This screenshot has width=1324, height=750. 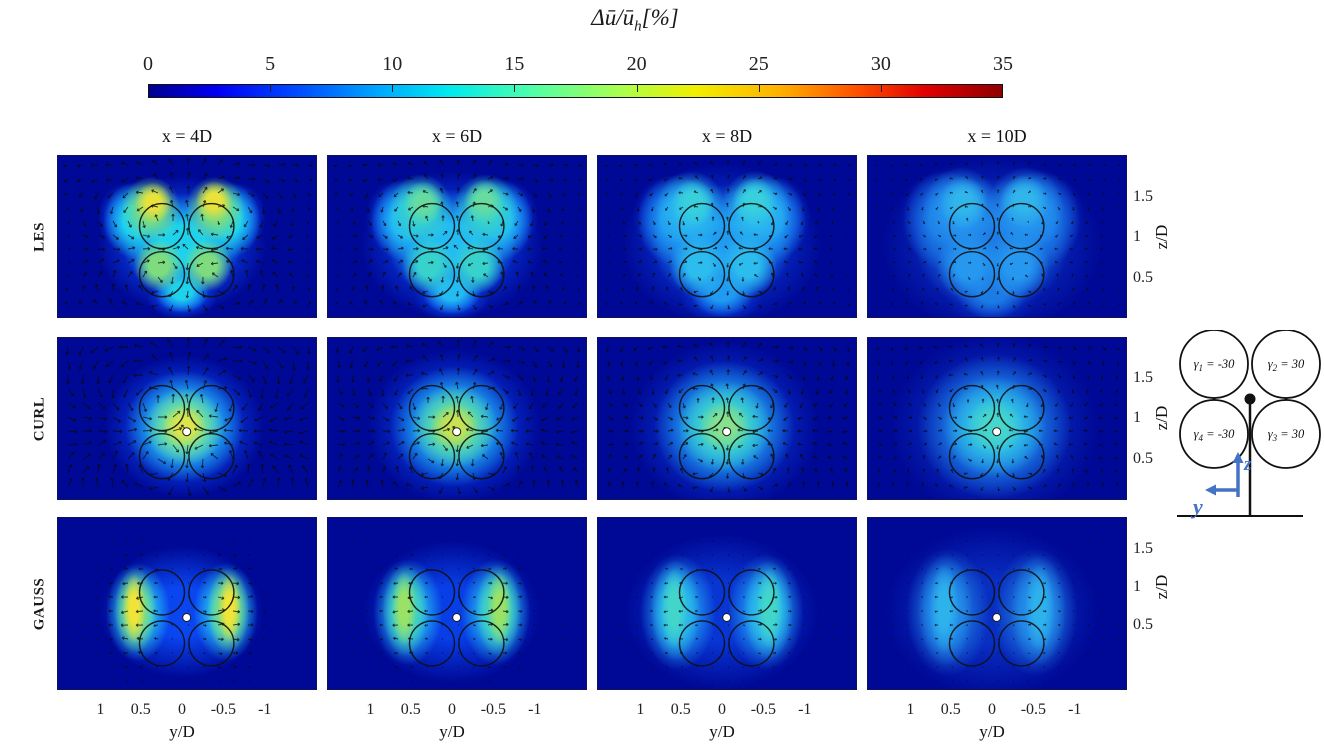 I want to click on colorbar-title: Δū/ūh[%], so click(x=634, y=20).